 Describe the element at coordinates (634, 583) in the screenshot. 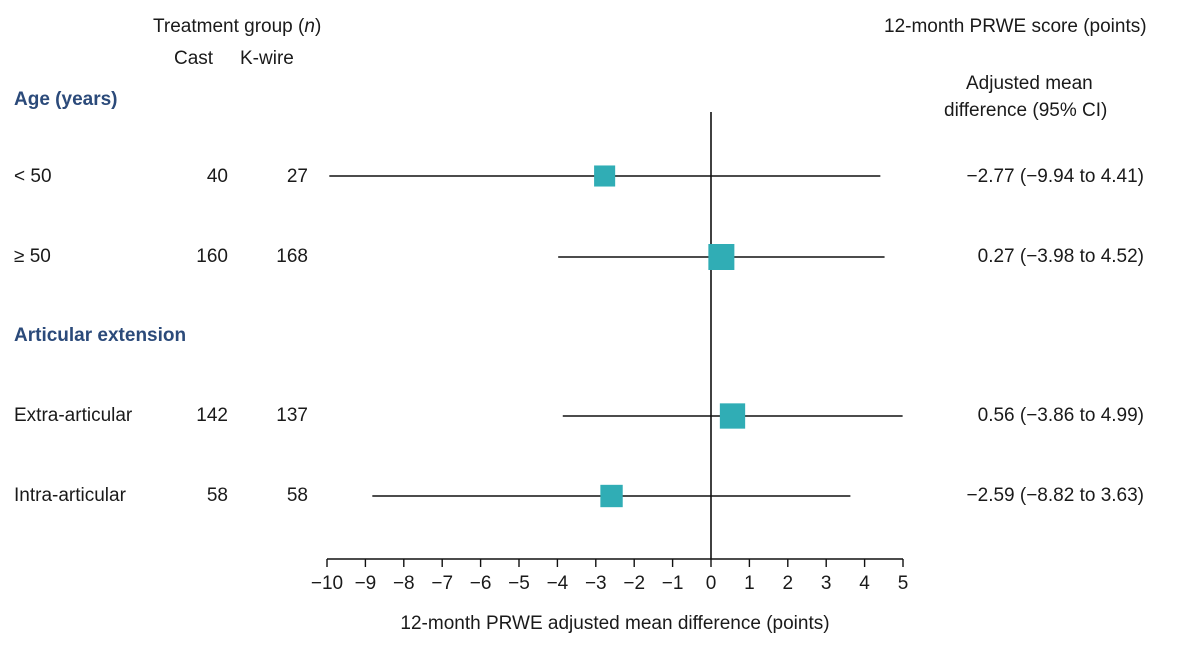

I see `x-tick-label: −2` at that location.